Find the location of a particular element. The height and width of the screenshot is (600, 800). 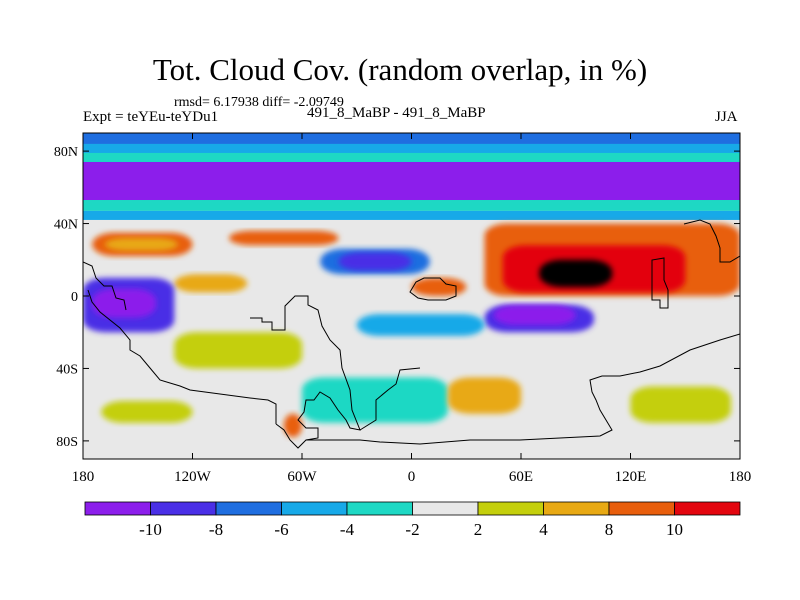

x-tick-label: 0 is located at coordinates (412, 477).